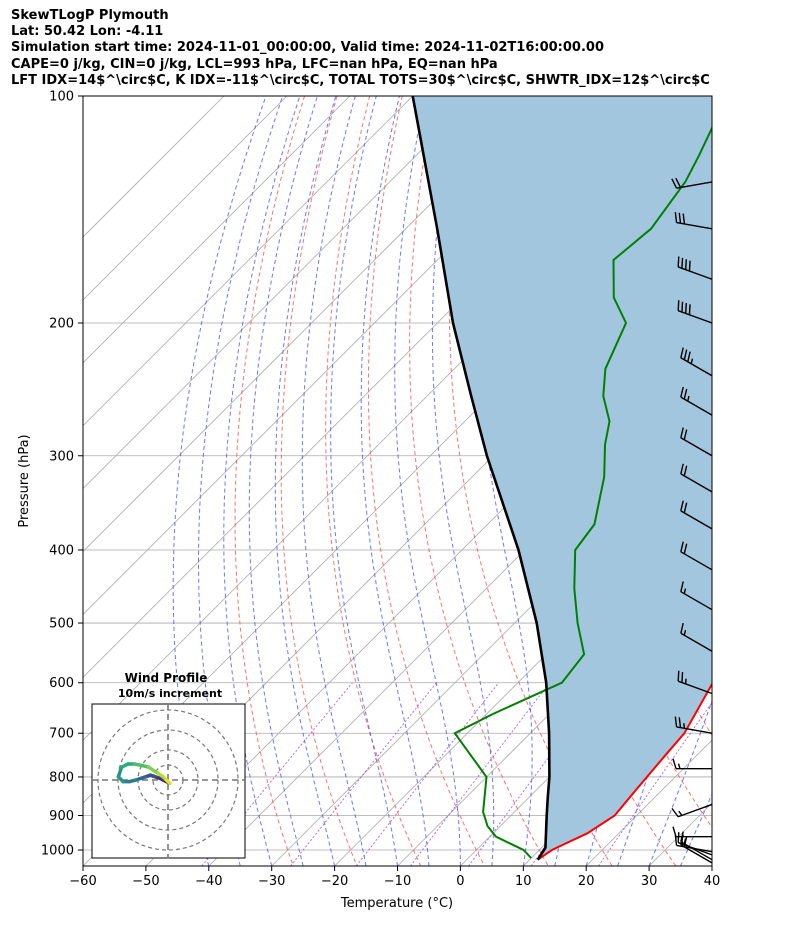  Describe the element at coordinates (271, 881) in the screenshot. I see `x-tick-label: −30` at that location.